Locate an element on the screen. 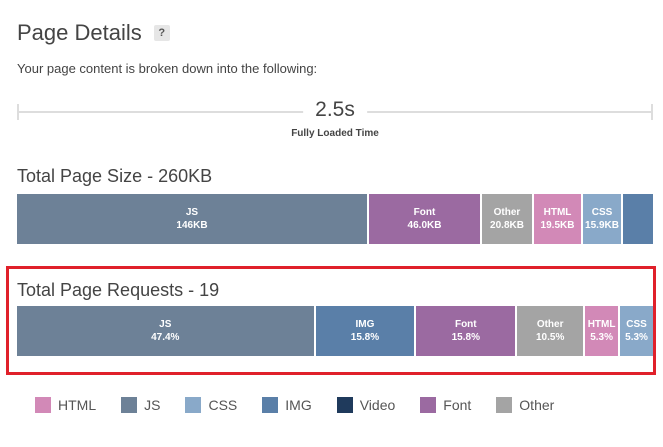  size-segment-js: JS 146KB is located at coordinates (192, 219).